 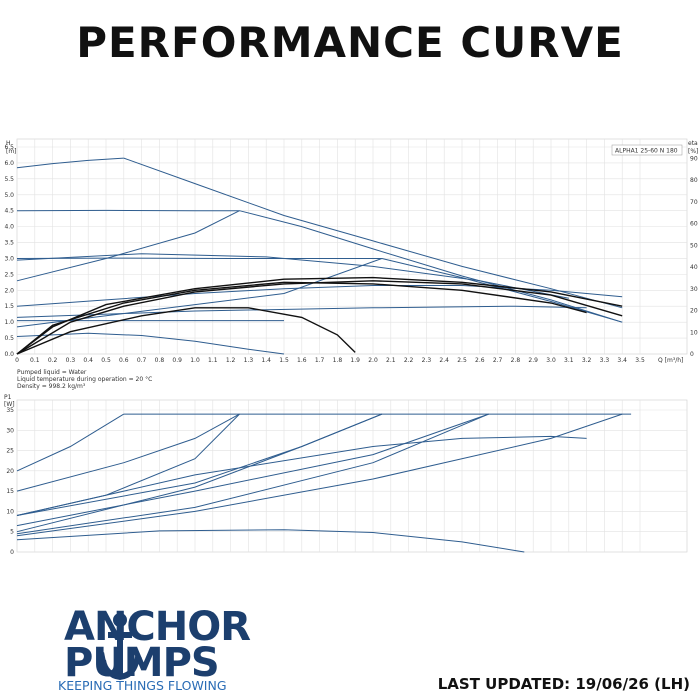 What do you see at coordinates (120, 646) in the screenshot?
I see `anchor-icon` at bounding box center [120, 646].